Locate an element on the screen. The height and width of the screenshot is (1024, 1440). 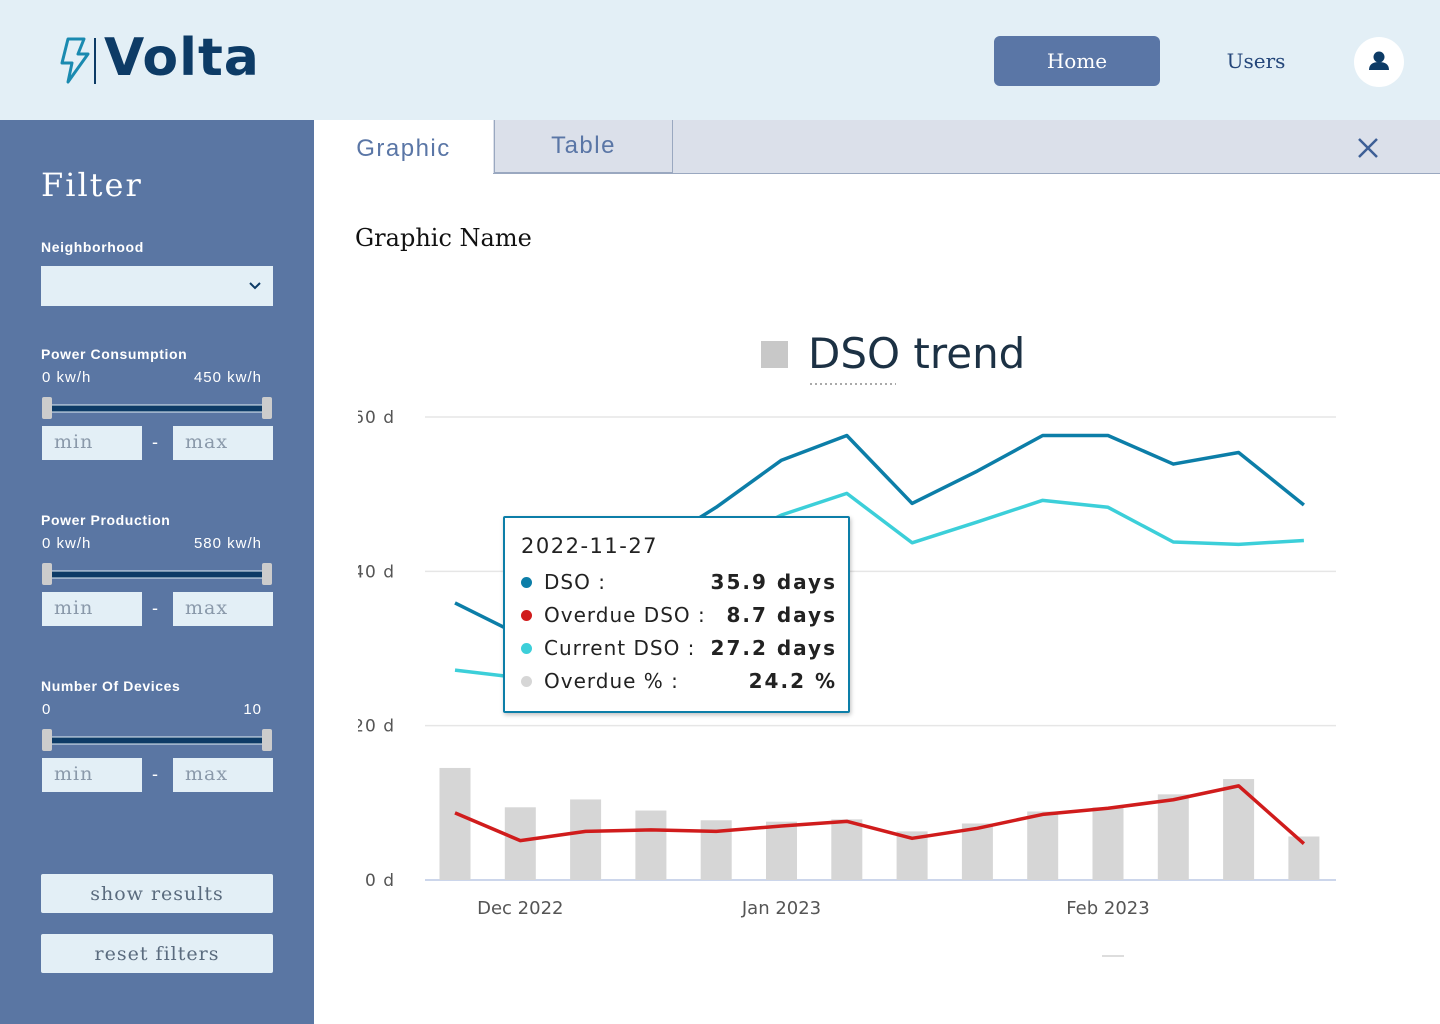
tooltip-row: Current DSO : 27.2 days is located at coordinates (679, 648).